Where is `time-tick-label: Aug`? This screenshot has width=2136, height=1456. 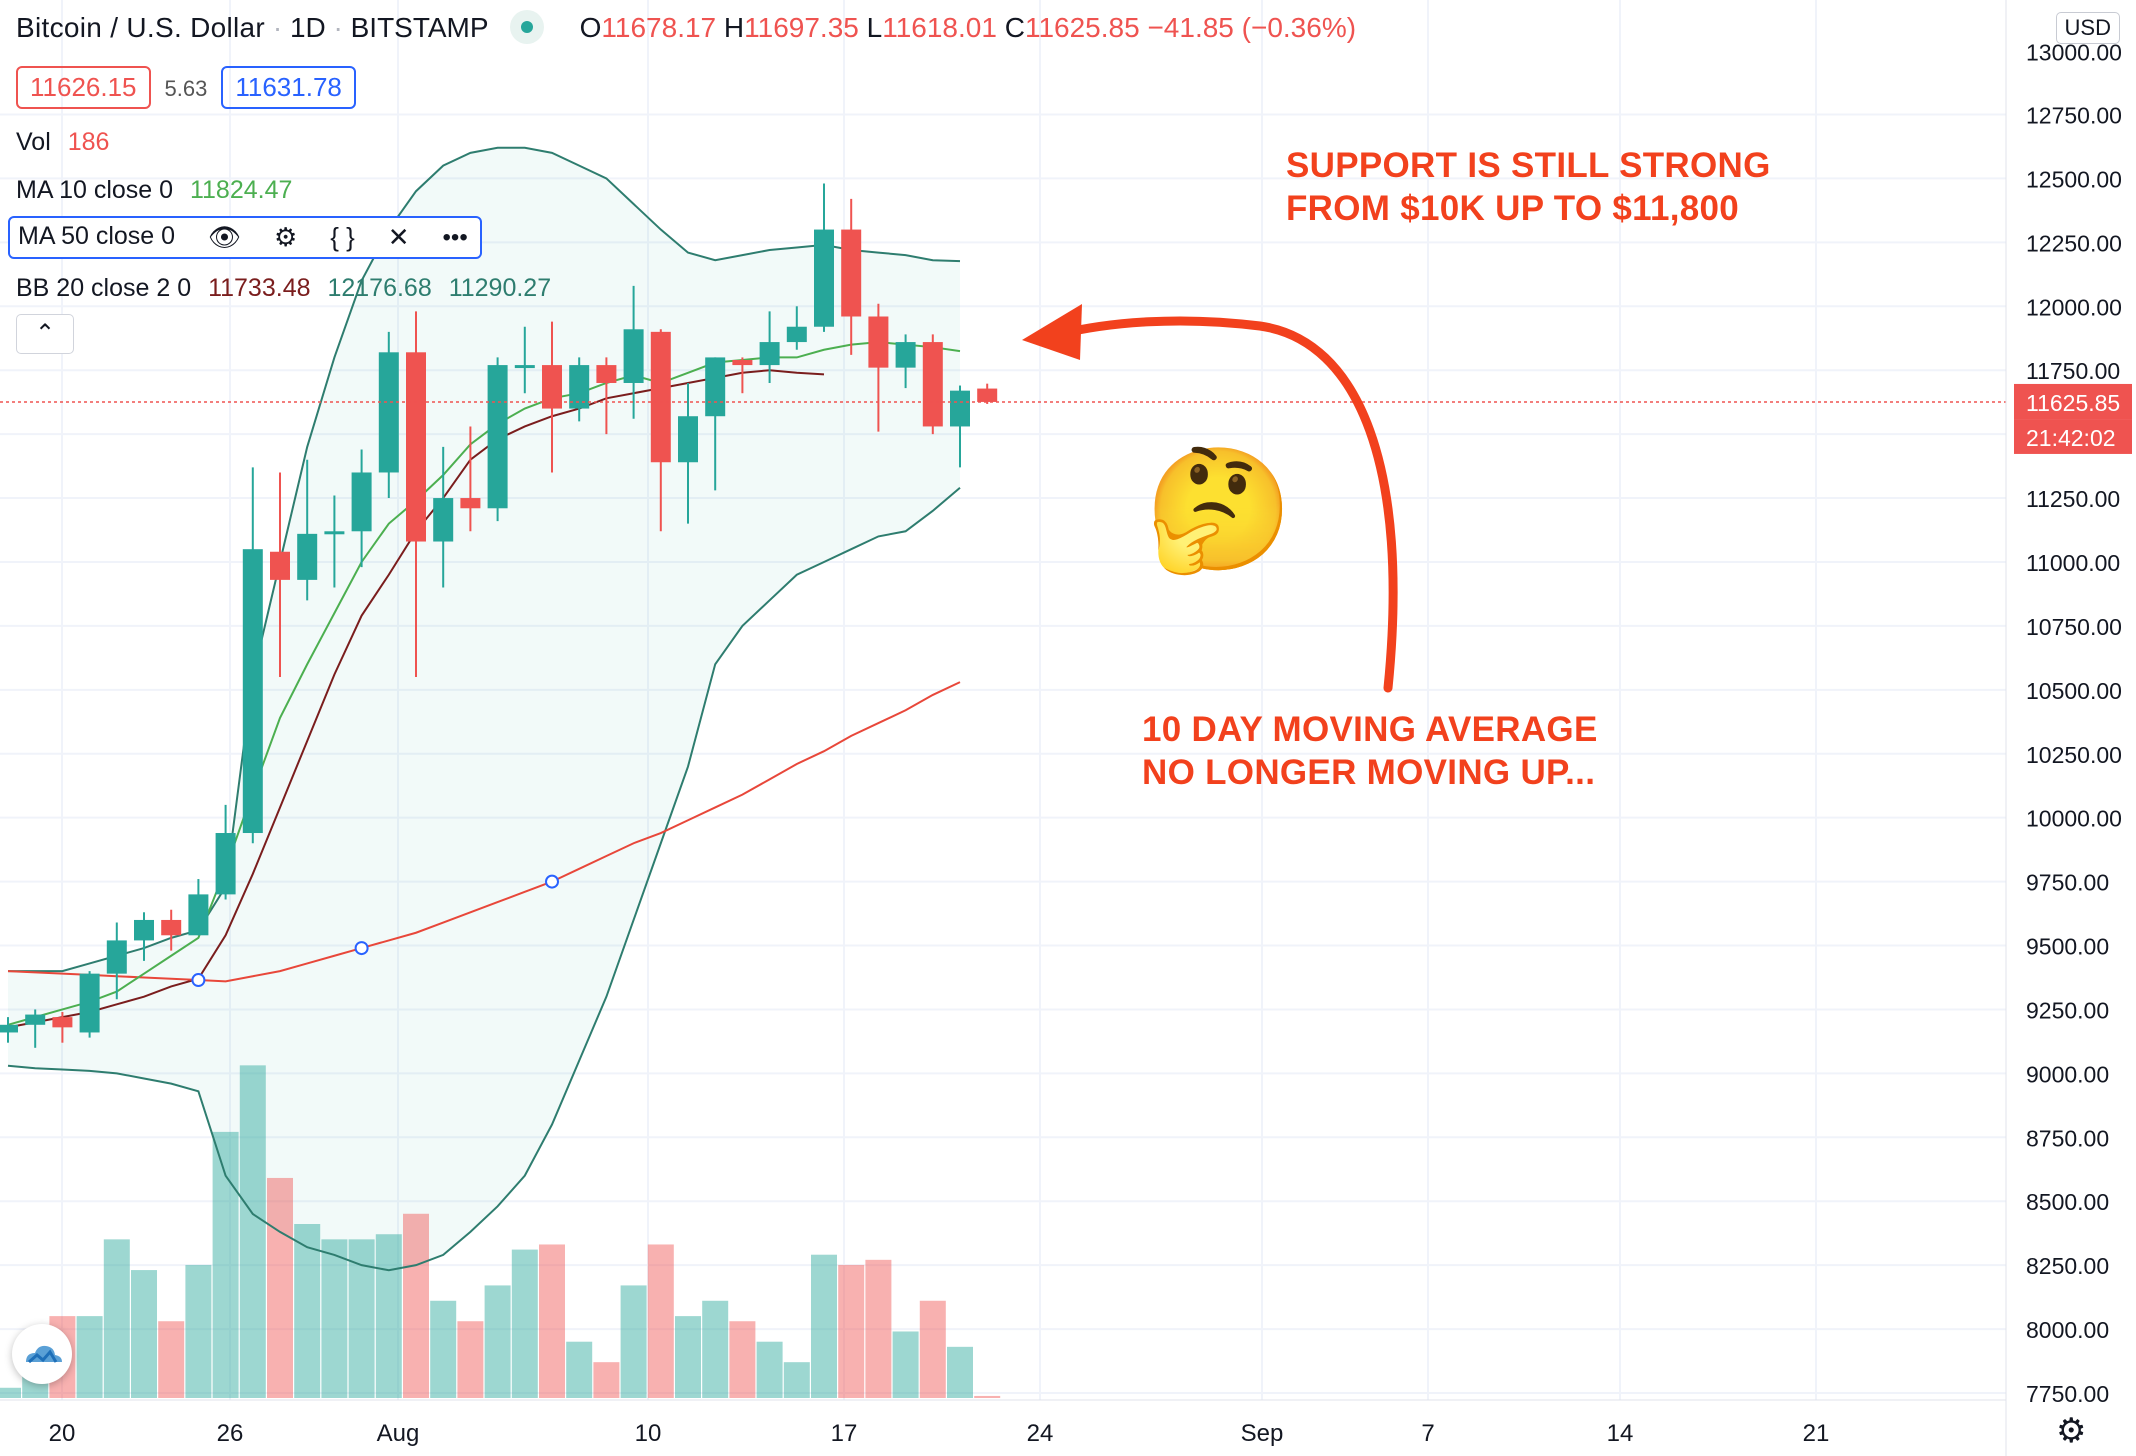
time-tick-label: Aug is located at coordinates (398, 1433).